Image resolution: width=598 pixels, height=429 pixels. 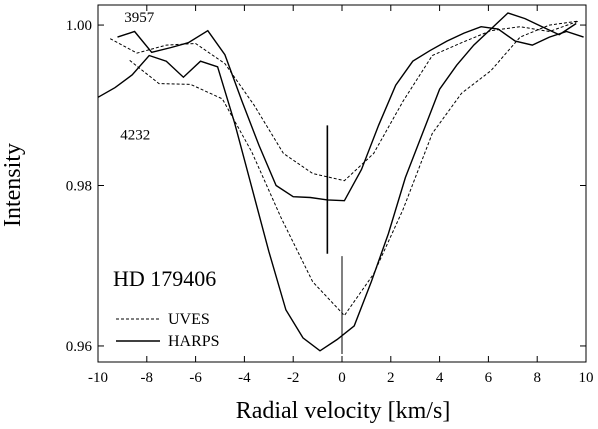 What do you see at coordinates (147, 378) in the screenshot?
I see `x-tick-label: -8` at bounding box center [147, 378].